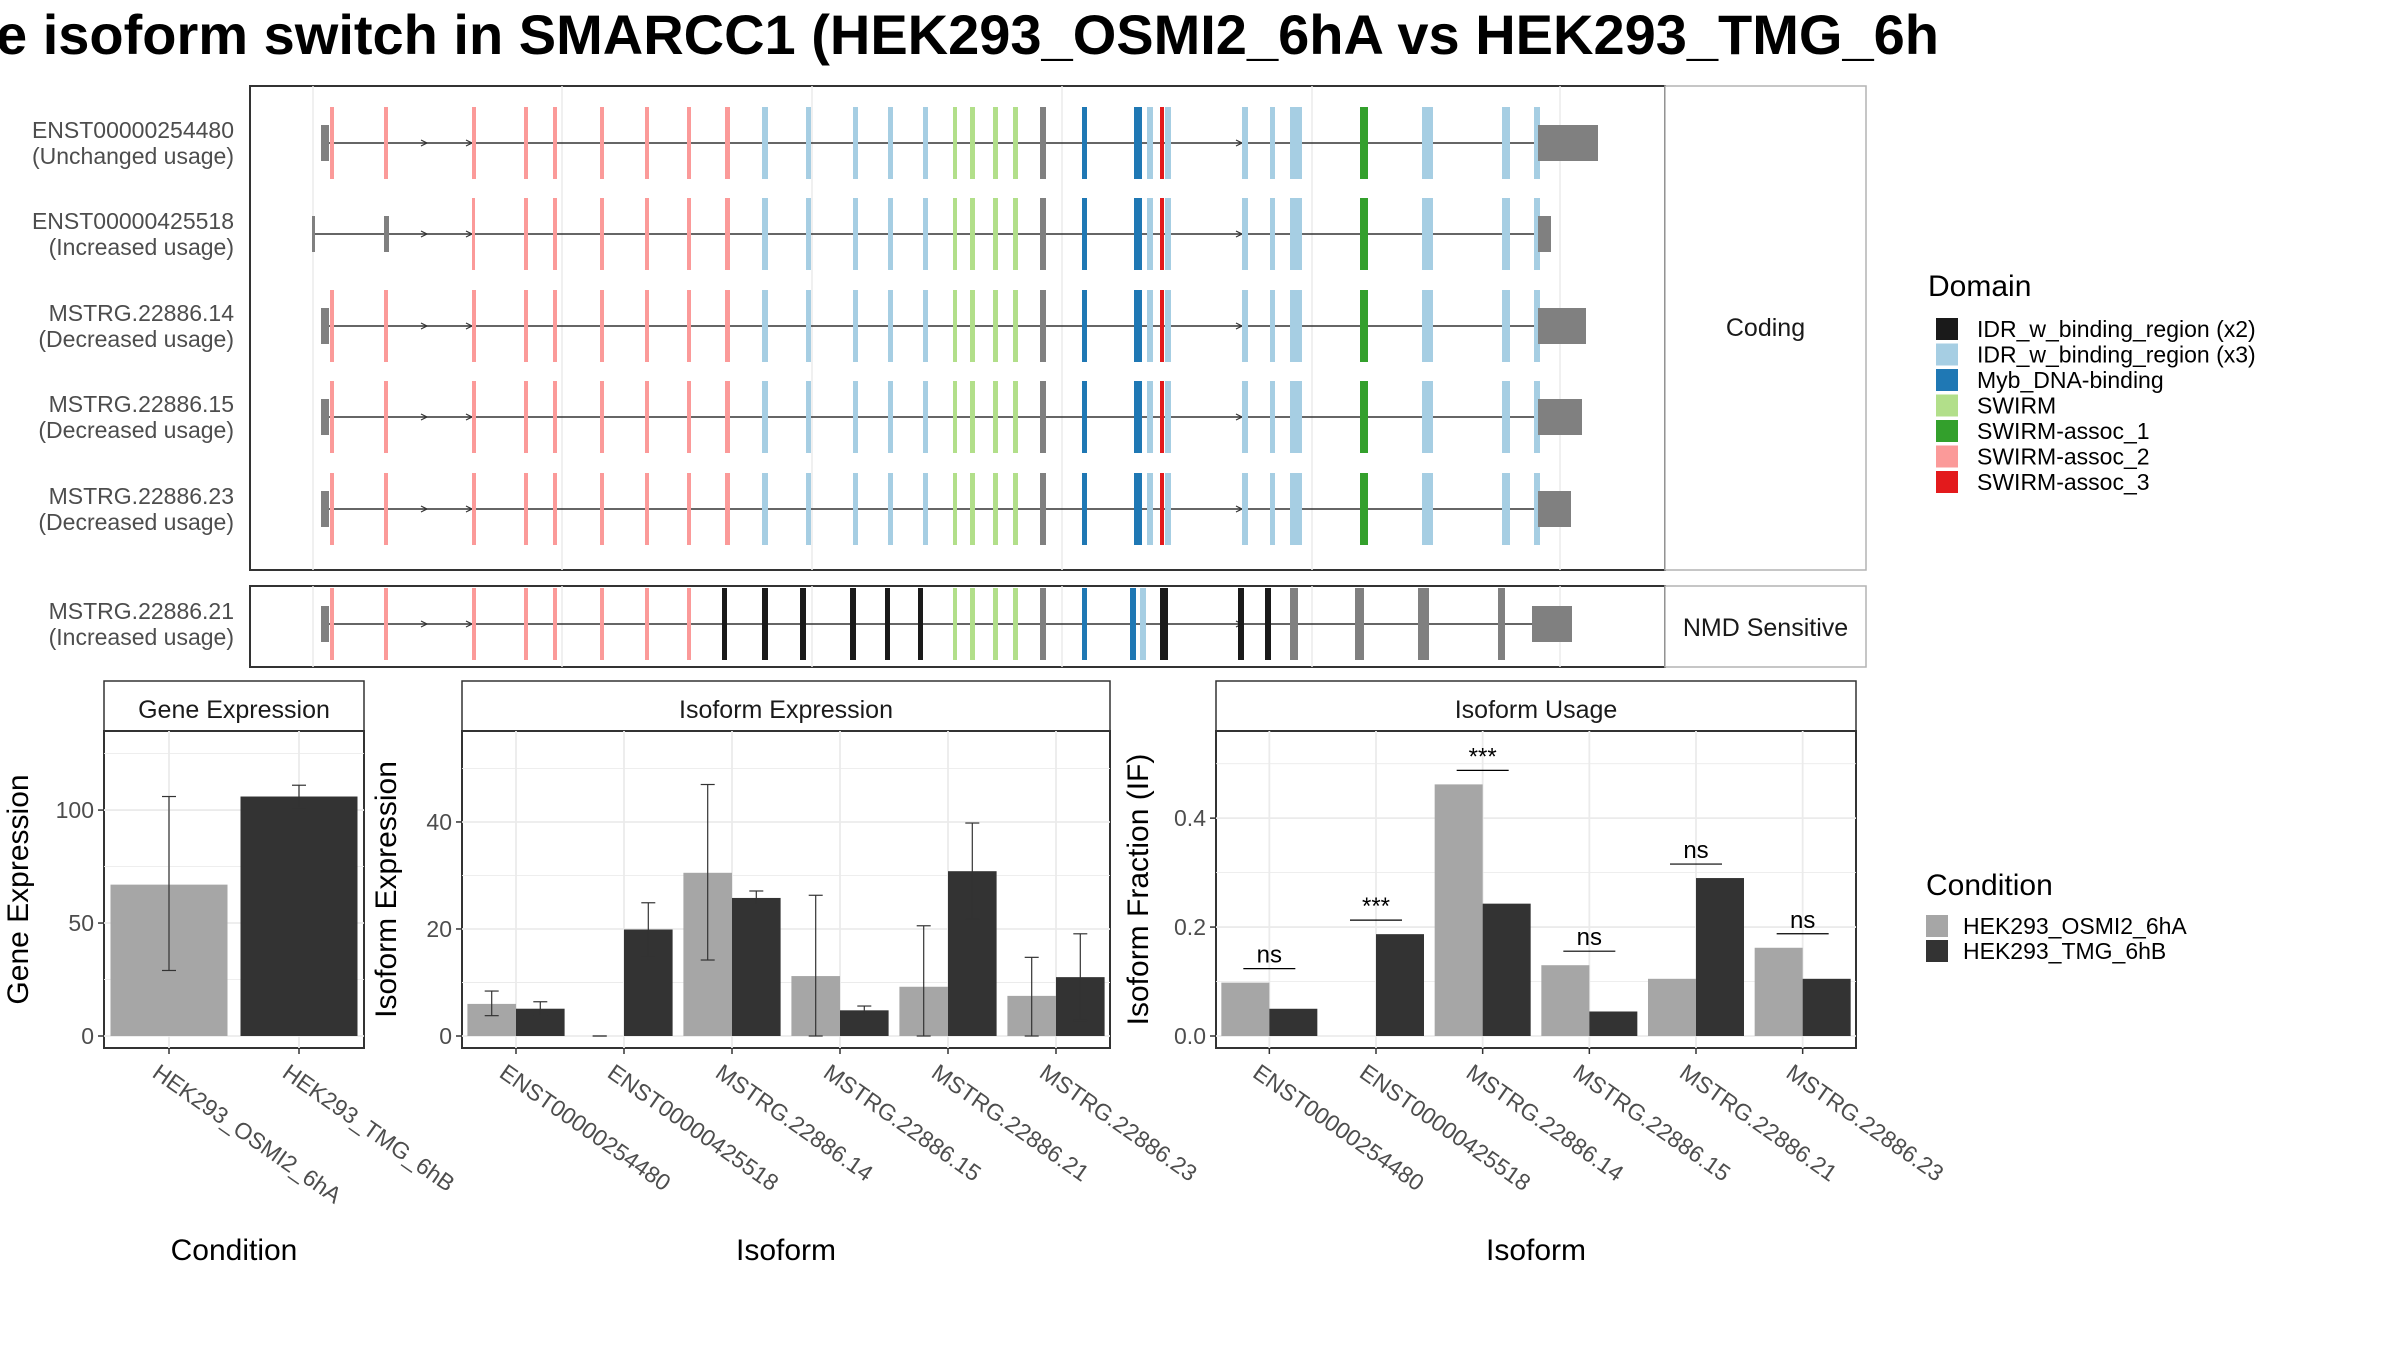  Describe the element at coordinates (815, 143) in the screenshot. I see `transcript-row: ENST00000254480(Unchanged usage)` at that location.